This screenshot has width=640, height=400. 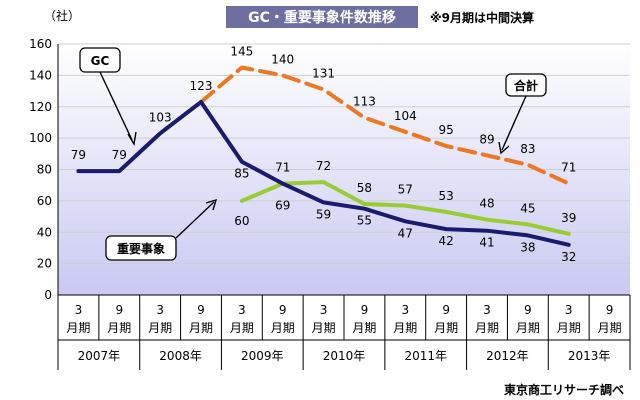 What do you see at coordinates (40, 138) in the screenshot?
I see `y-tick-label: 100` at bounding box center [40, 138].